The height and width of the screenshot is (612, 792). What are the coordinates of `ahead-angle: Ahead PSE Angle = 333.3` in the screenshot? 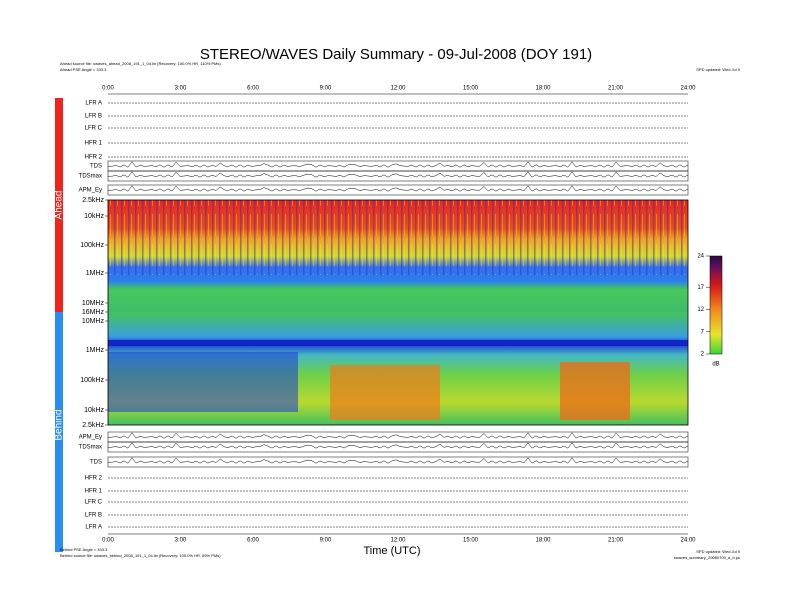 It's located at (83, 69).